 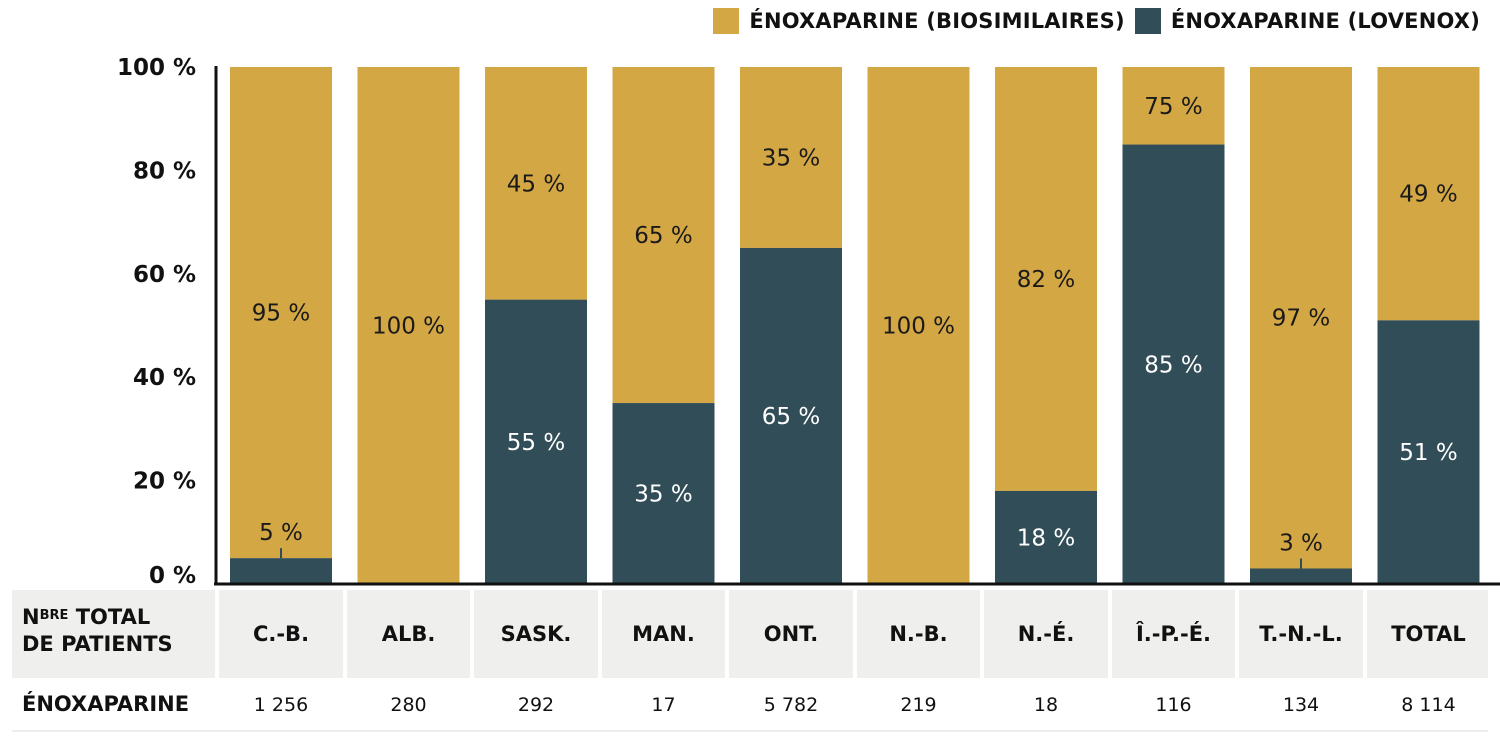 I want to click on bar-biosimilar-c-b, so click(x=281, y=313).